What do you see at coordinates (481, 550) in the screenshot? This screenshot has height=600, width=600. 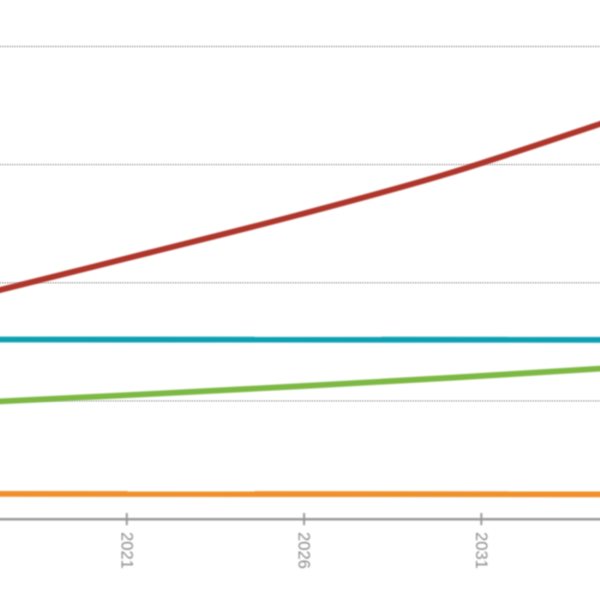 I see `svg-text: 2031` at bounding box center [481, 550].